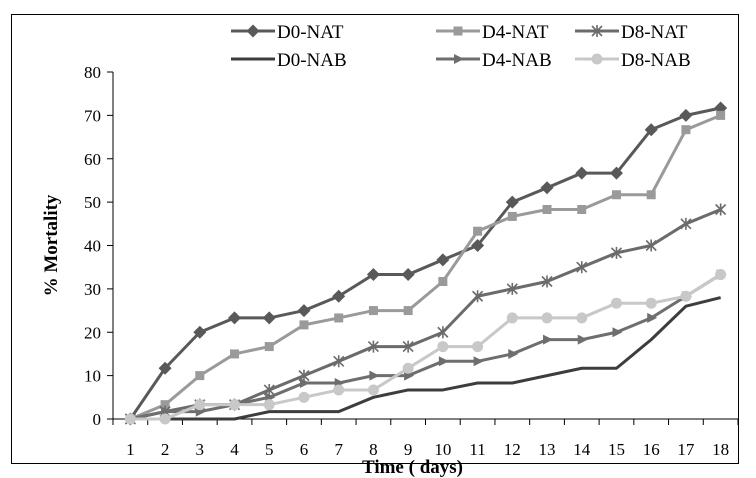 This screenshot has height=478, width=756. What do you see at coordinates (92, 376) in the screenshot?
I see `y-tick-label: 10` at bounding box center [92, 376].